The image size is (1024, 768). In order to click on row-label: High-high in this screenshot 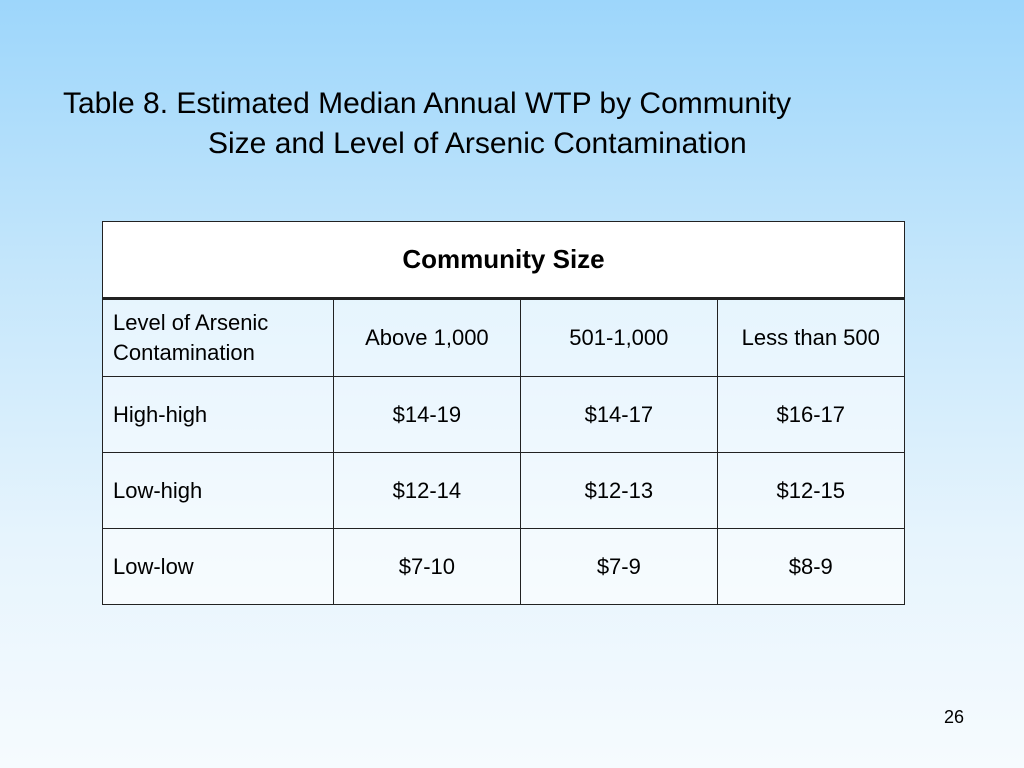, I will do `click(218, 414)`.